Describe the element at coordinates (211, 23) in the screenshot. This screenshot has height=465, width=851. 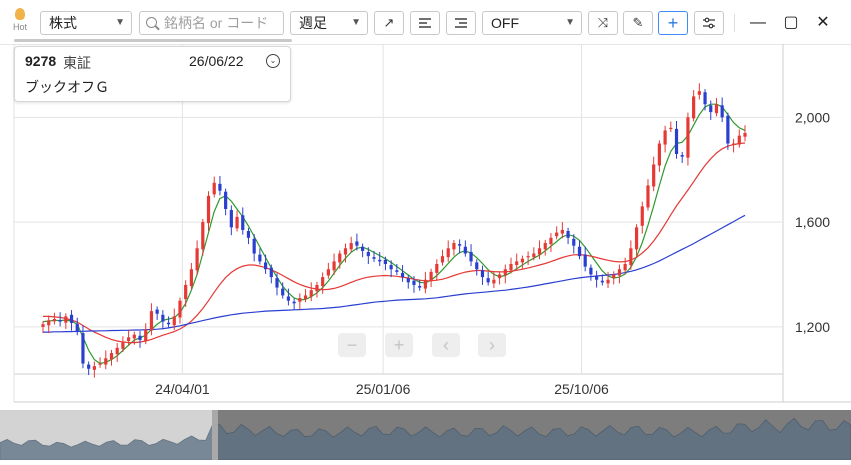
I see `search-input: 銘柄名 or コード` at that location.